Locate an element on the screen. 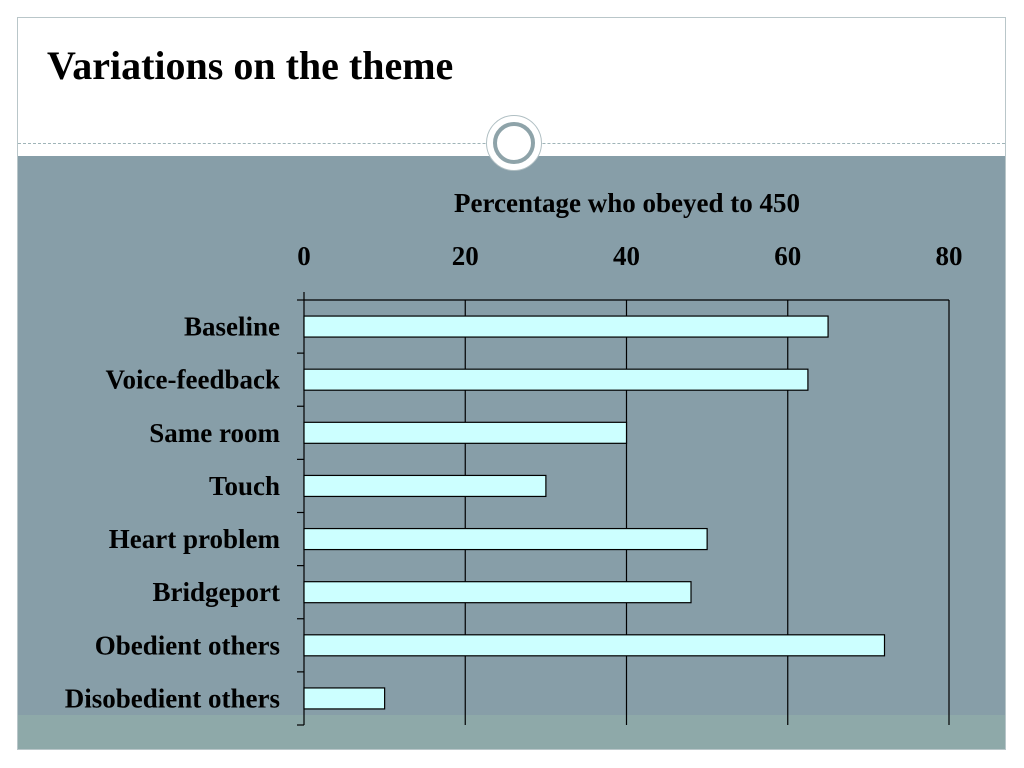  x-tick-label: 0 is located at coordinates (304, 256).